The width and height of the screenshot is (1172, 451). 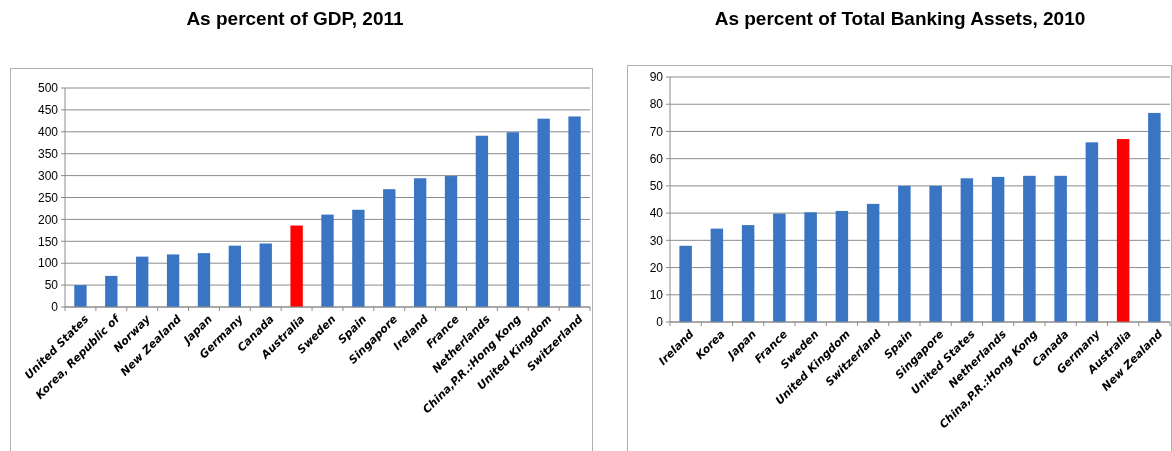 What do you see at coordinates (48, 197) in the screenshot?
I see `y-tick-label: 250` at bounding box center [48, 197].